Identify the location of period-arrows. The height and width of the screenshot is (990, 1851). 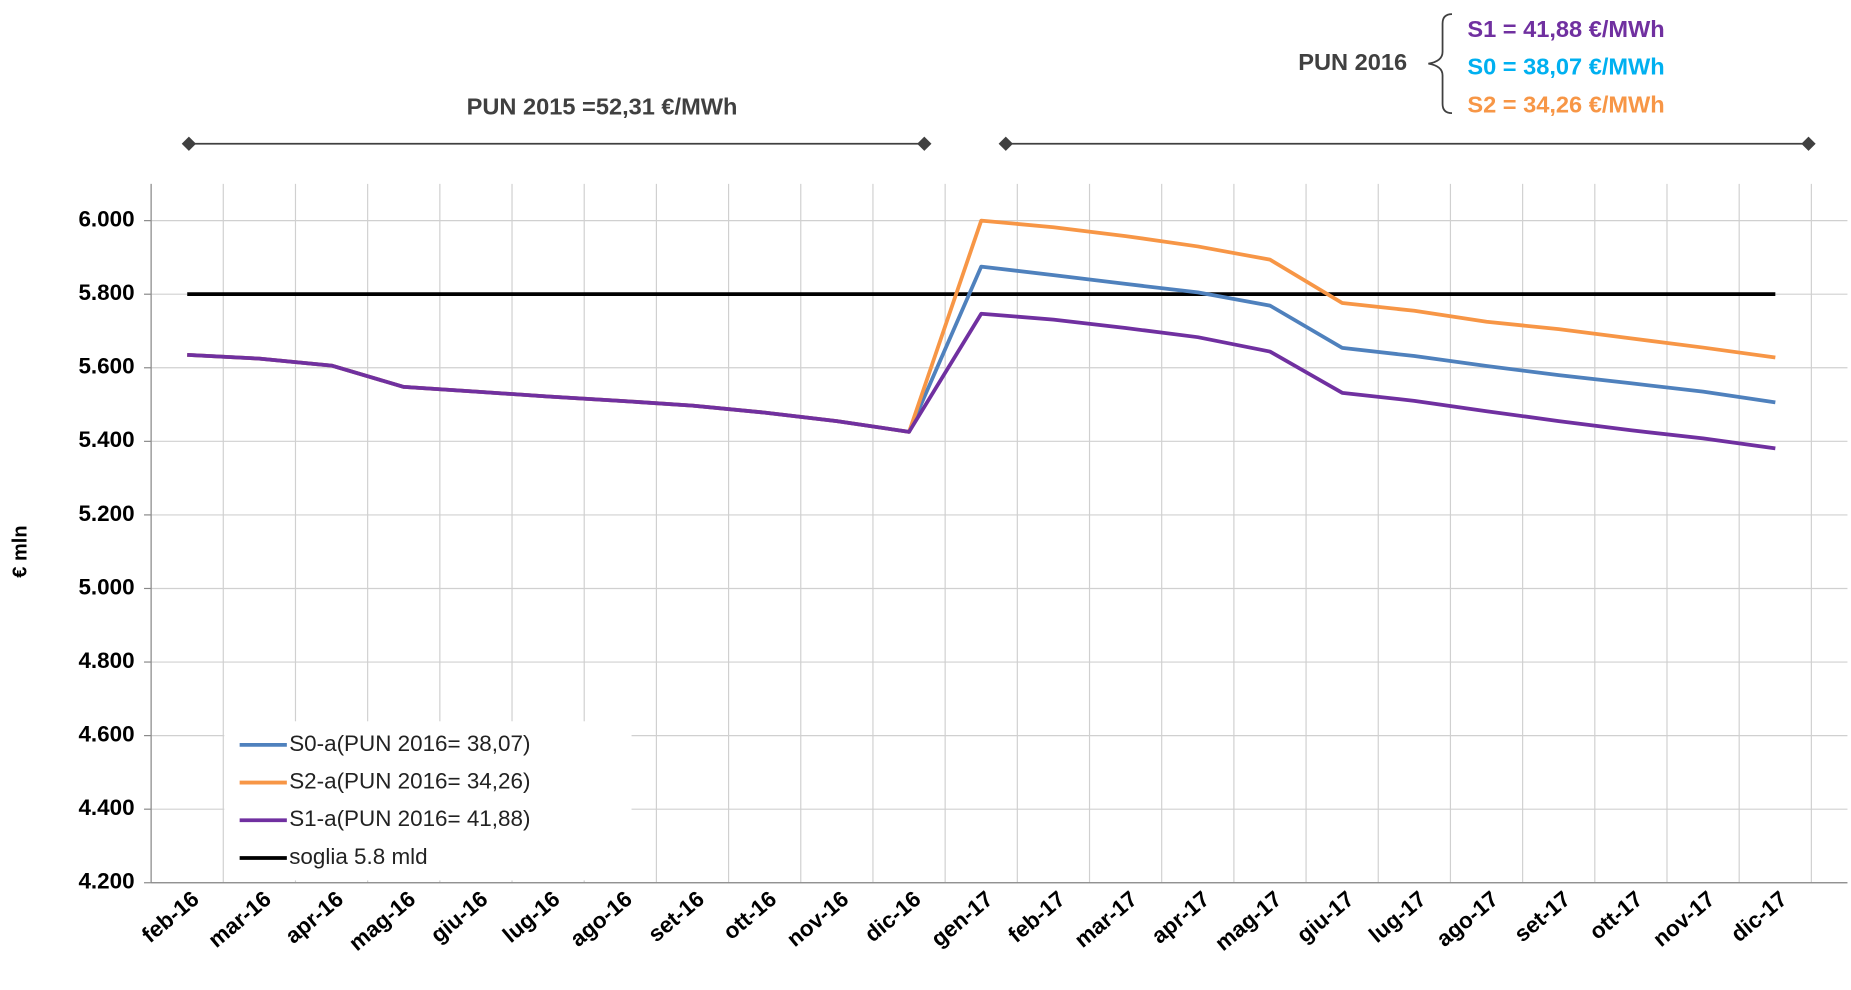
(998, 82).